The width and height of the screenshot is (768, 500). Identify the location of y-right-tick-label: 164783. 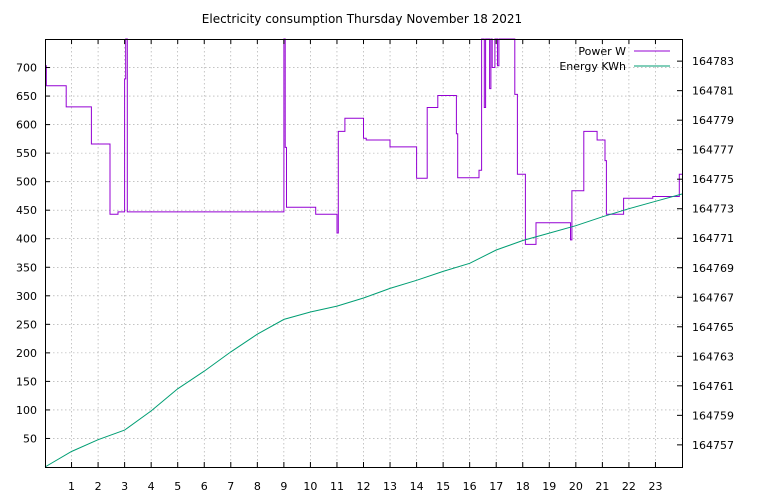
(713, 61).